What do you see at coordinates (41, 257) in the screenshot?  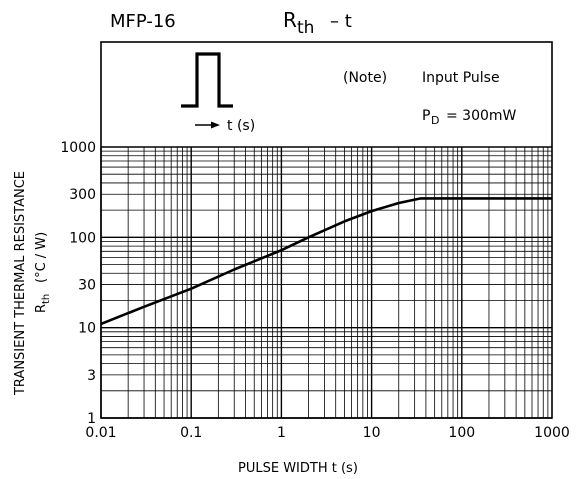 I see `y-axis-unit: (°C / W)` at bounding box center [41, 257].